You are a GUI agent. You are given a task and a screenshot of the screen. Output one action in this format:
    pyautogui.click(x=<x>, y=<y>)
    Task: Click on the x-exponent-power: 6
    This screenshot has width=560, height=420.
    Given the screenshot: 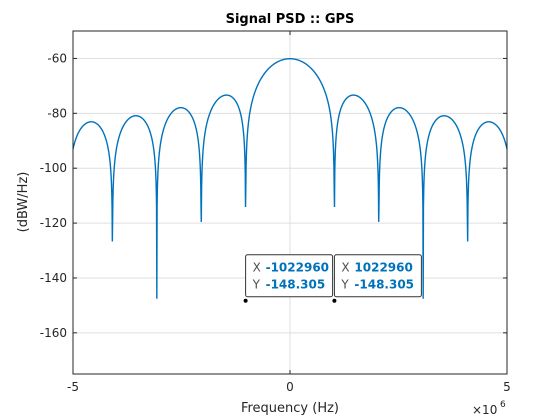 What is the action you would take?
    pyautogui.click(x=503, y=405)
    